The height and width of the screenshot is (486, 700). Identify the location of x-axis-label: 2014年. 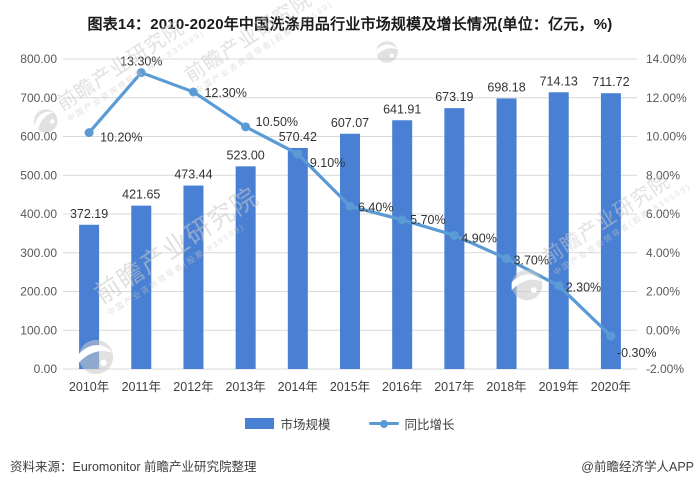
(298, 387).